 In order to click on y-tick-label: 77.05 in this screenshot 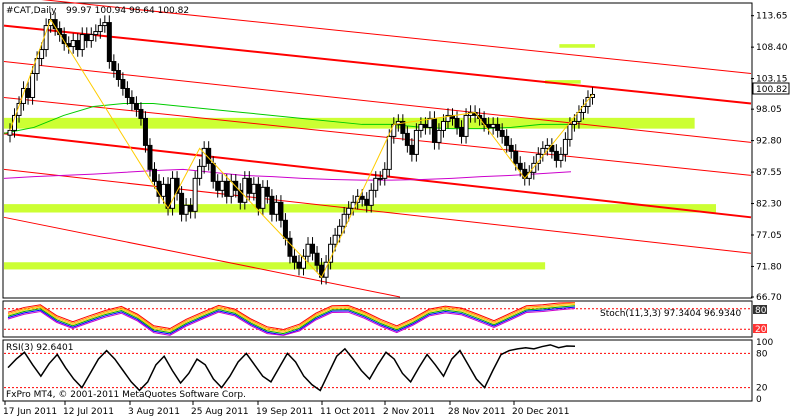, I will do `click(769, 236)`.